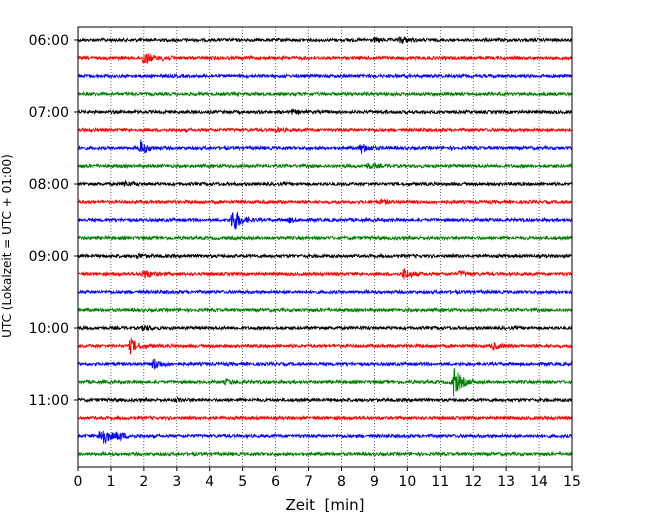 This screenshot has width=650, height=524. I want to click on x-tick-label: 15, so click(572, 482).